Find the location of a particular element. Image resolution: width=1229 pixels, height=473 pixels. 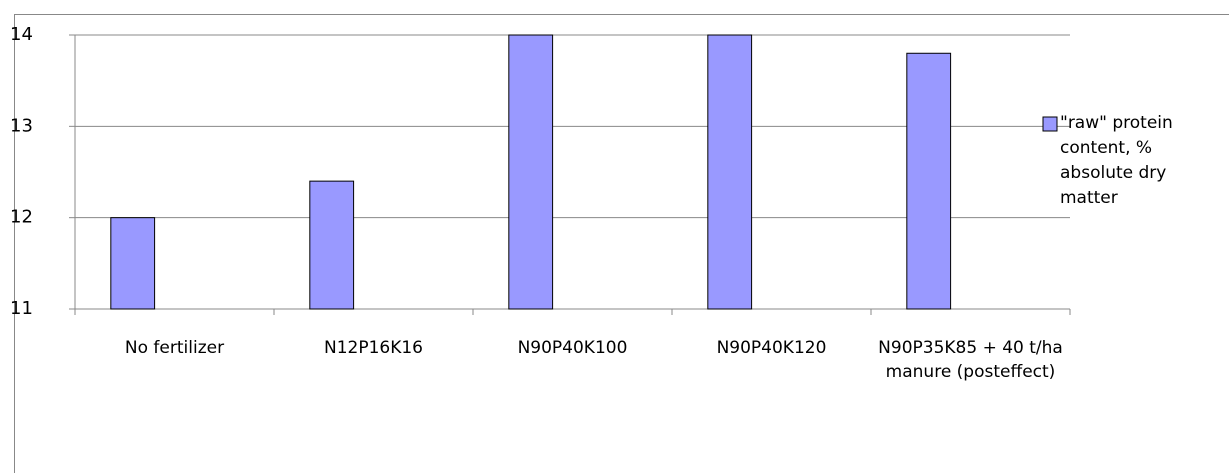

x-tick-label: N90P40K100 is located at coordinates (572, 348).